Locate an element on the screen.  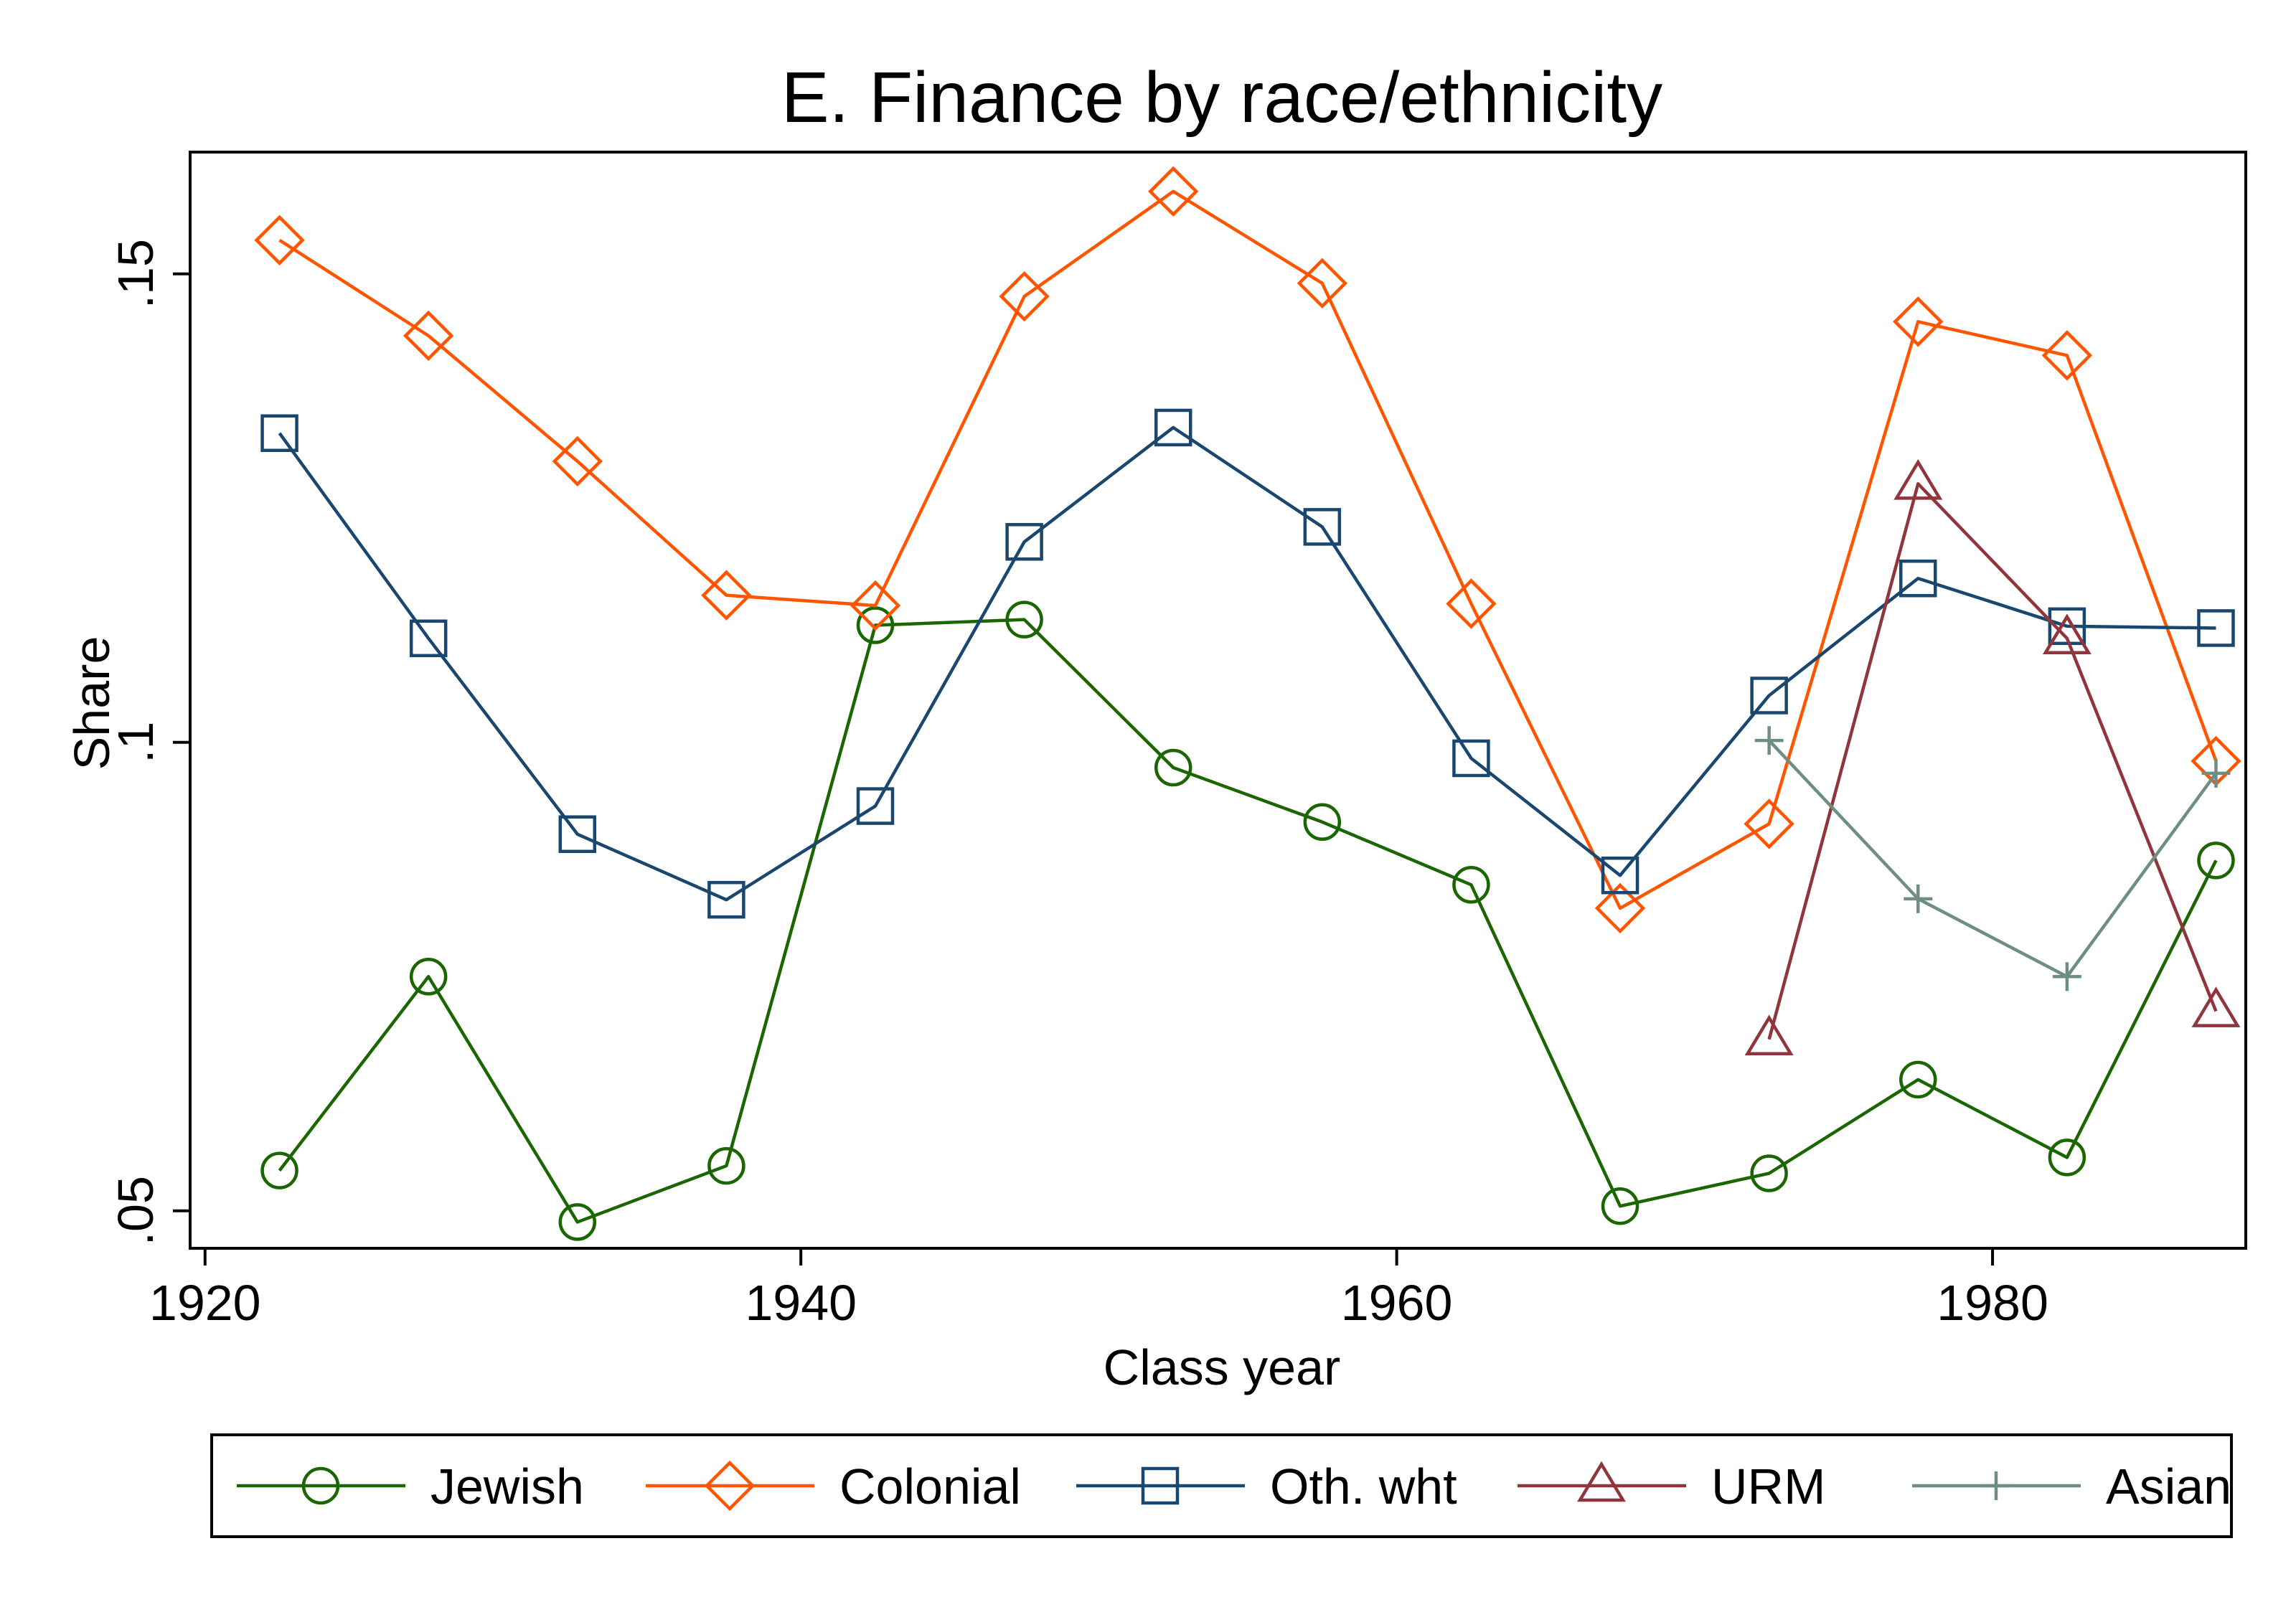
x-axis-label: Class year is located at coordinates (1222, 1367).